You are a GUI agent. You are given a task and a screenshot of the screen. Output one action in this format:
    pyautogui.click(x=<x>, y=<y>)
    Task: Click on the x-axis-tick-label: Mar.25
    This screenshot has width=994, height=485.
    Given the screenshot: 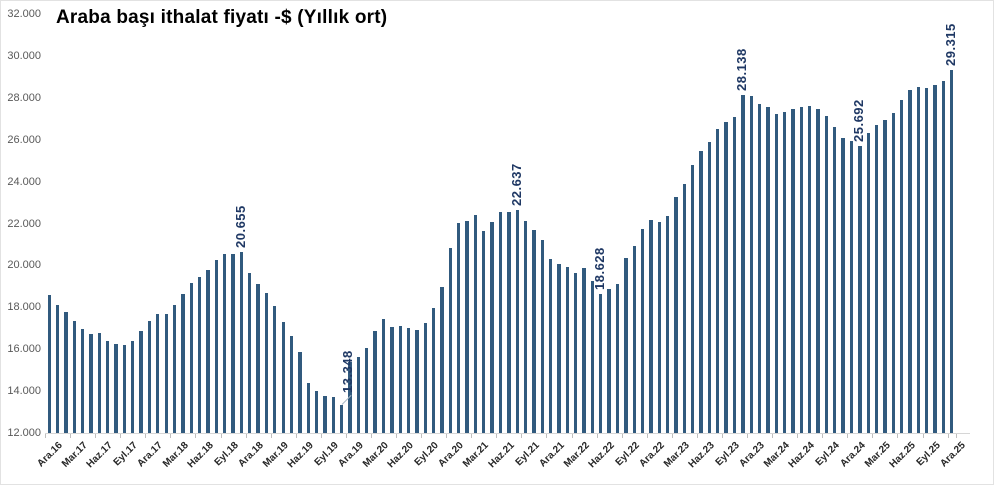 What is the action you would take?
    pyautogui.click(x=877, y=455)
    